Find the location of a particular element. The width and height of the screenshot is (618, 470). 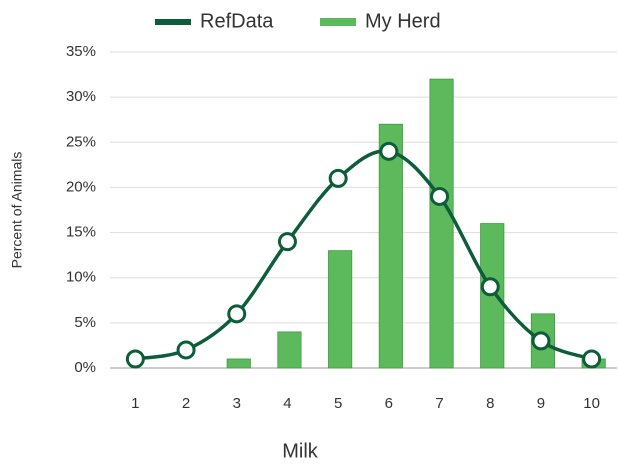

x-axis-label: Milk is located at coordinates (300, 451).